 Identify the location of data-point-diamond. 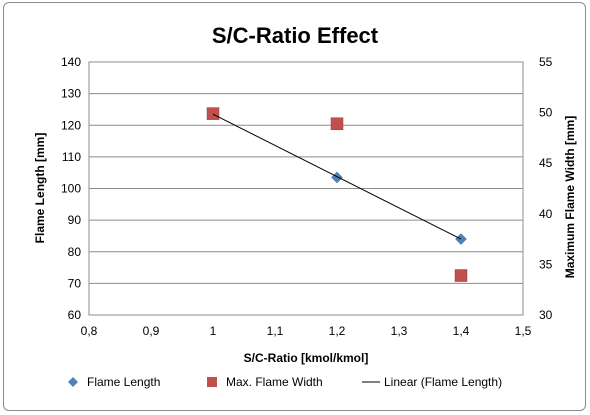
(337, 177).